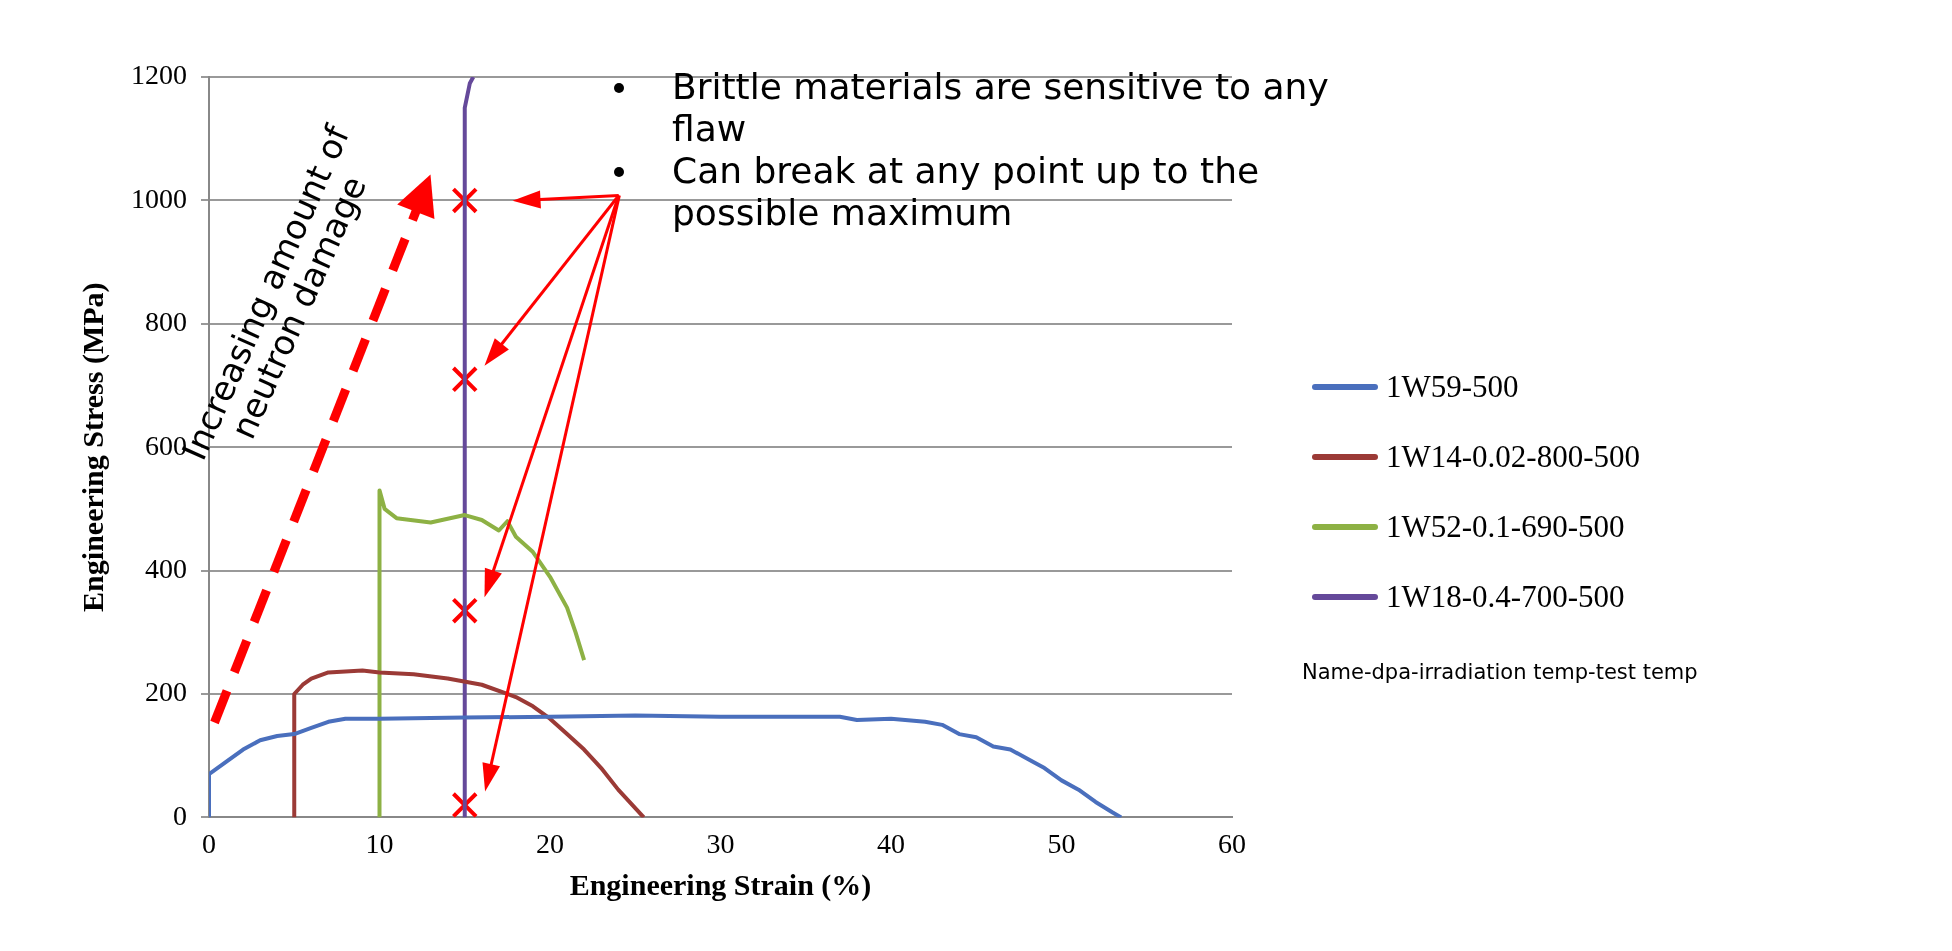  What do you see at coordinates (966, 192) in the screenshot?
I see `annotation: Can break at any point up to the possible maximum` at bounding box center [966, 192].